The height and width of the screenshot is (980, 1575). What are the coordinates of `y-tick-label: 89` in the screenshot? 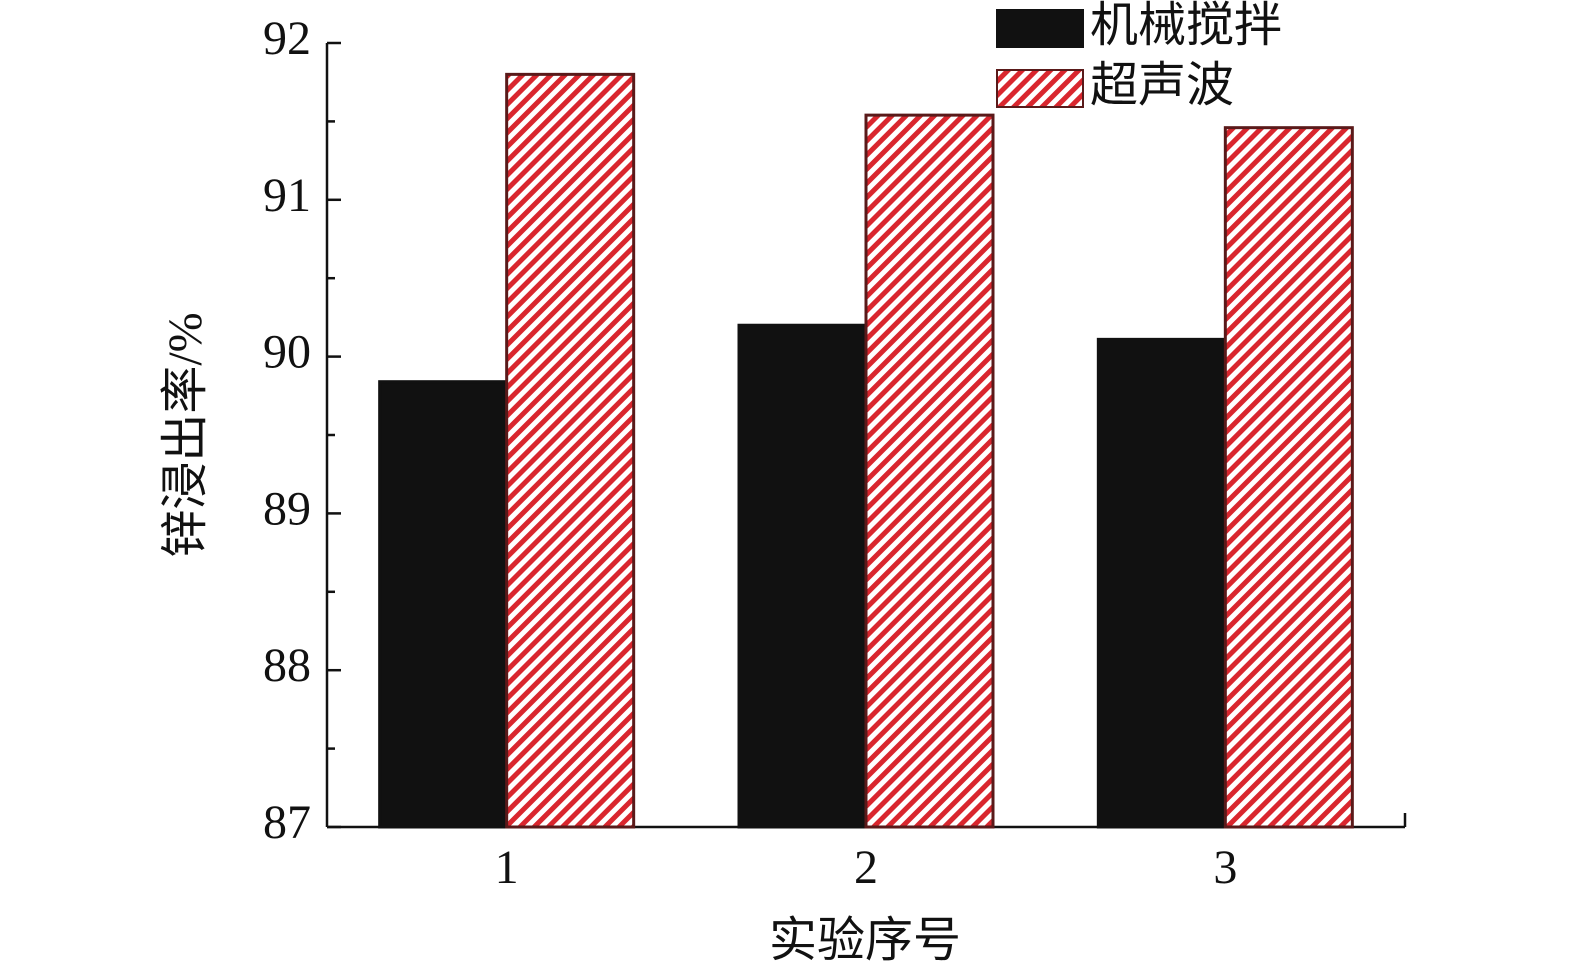 It's located at (287, 508).